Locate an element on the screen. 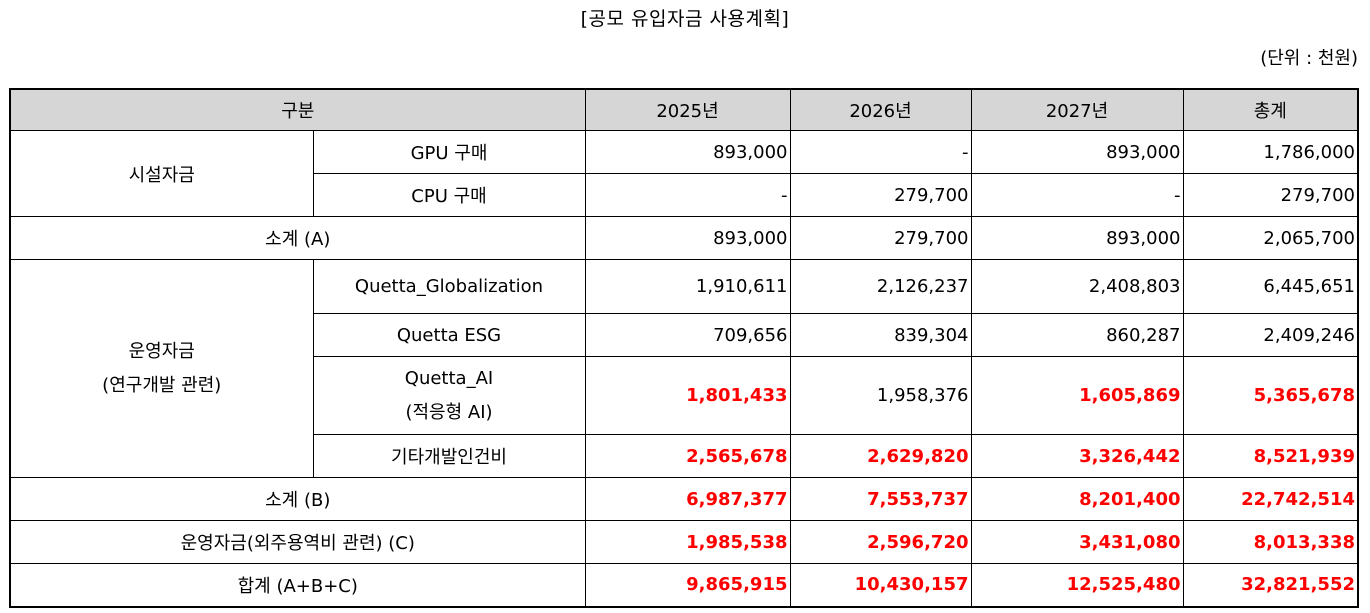 Image resolution: width=1370 pixels, height=613 pixels. row-item: 기타개발인건비 is located at coordinates (449, 456).